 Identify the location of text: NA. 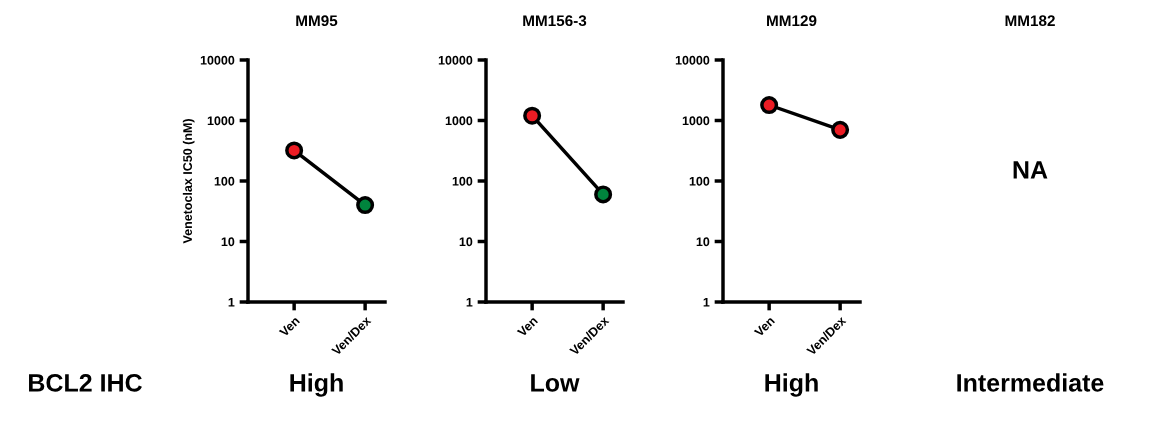
(1030, 170).